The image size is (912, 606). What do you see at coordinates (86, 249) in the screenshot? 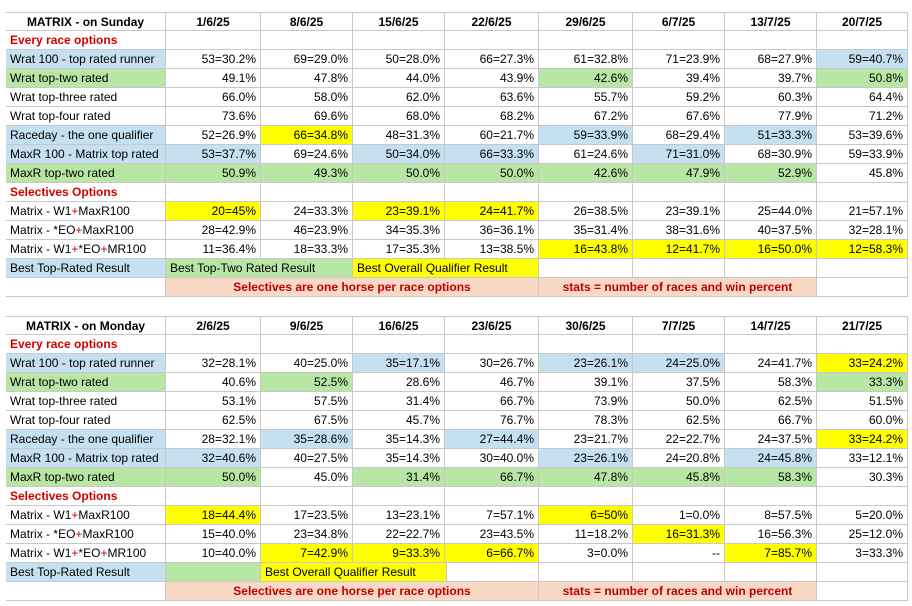
I see `sunday-selective-label: Matrix - W1+*EO+MR100` at bounding box center [86, 249].